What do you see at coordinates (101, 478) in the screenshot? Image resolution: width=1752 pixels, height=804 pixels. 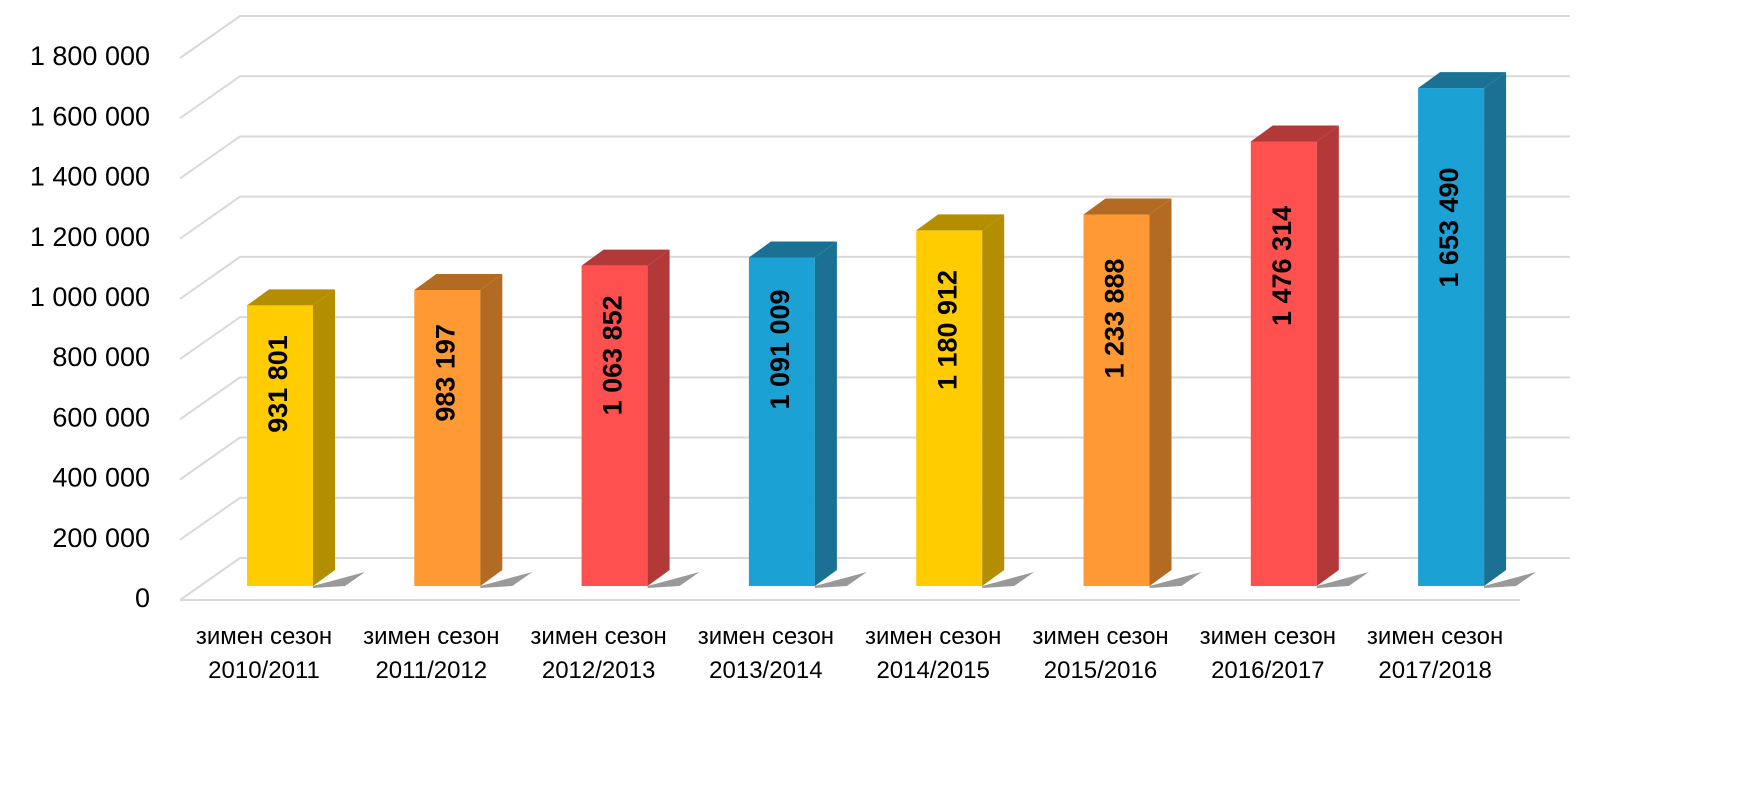 I see `y-tick-label: 400 000` at bounding box center [101, 478].